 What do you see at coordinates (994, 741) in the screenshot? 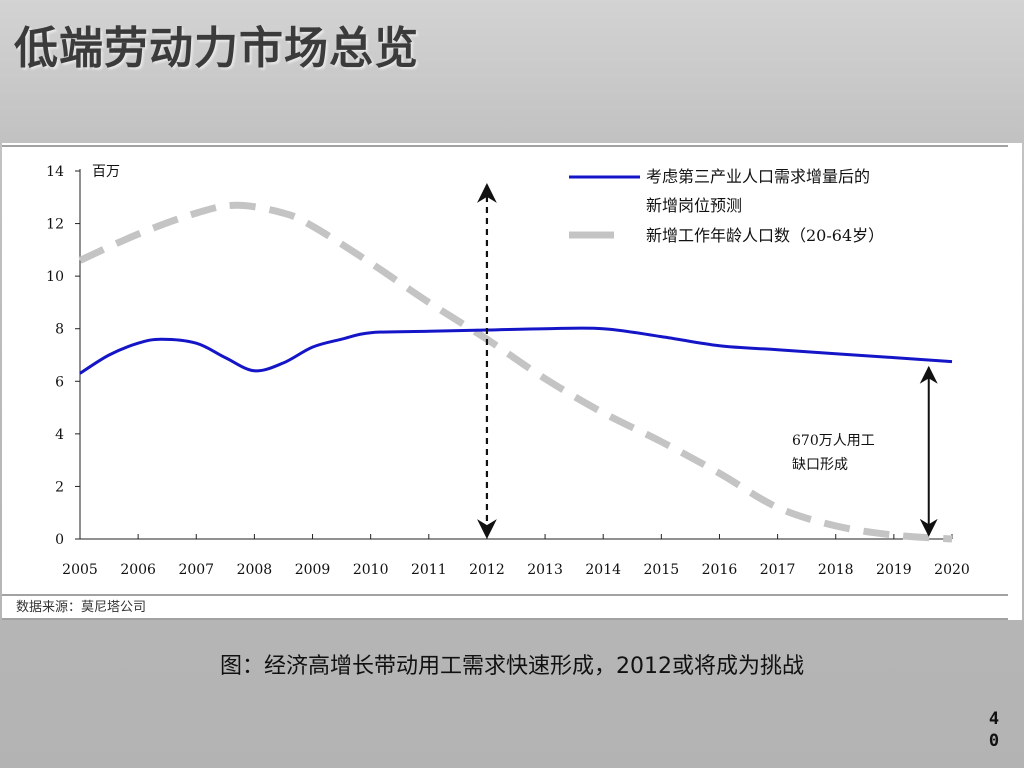
I see `page-number-digit: 0` at bounding box center [994, 741].